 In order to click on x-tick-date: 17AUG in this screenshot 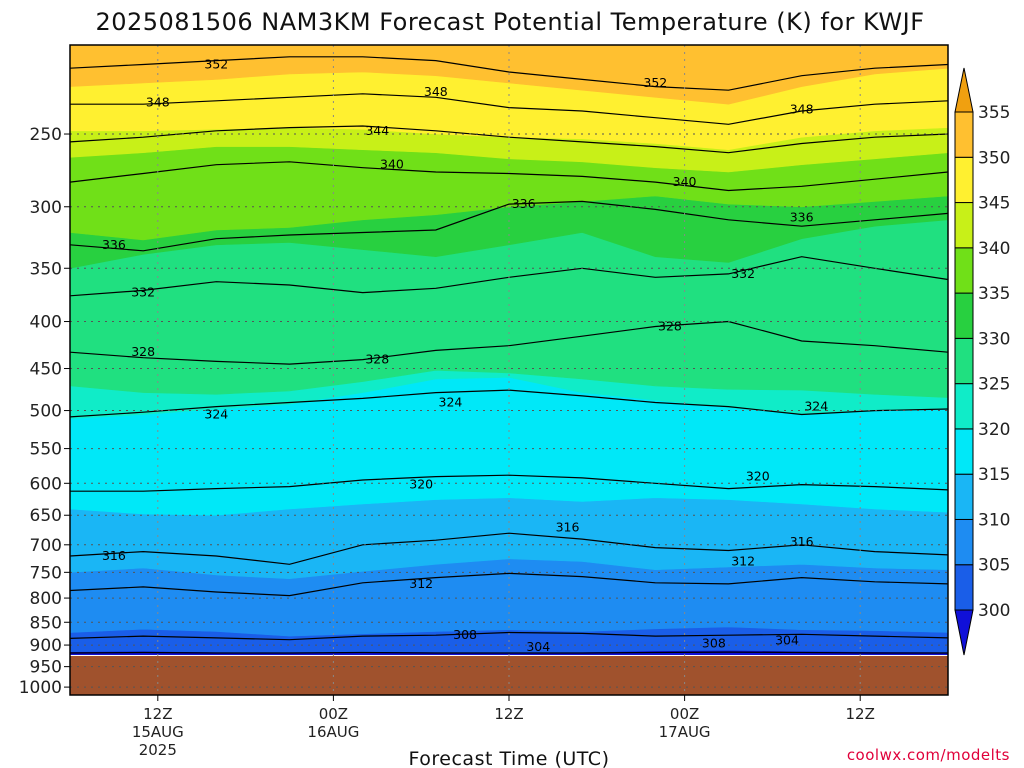, I will do `click(685, 732)`.